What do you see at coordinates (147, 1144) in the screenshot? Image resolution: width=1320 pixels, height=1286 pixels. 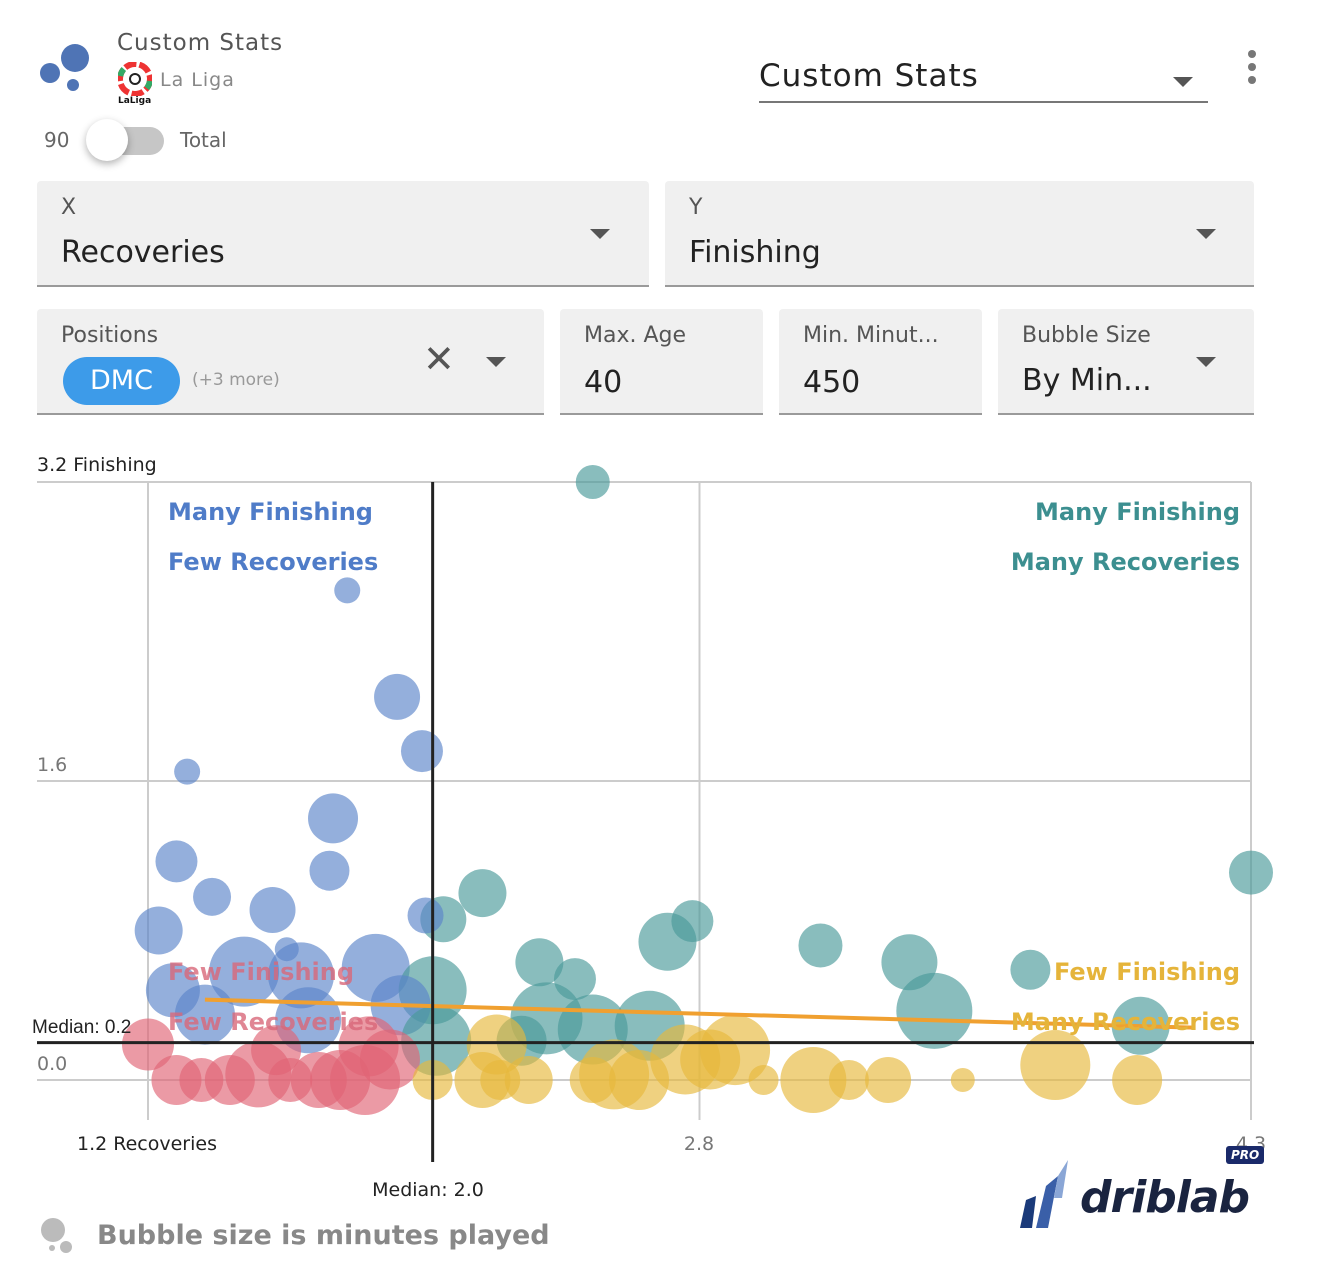 I see `x-tick-left: 1.2 Recoveries` at bounding box center [147, 1144].